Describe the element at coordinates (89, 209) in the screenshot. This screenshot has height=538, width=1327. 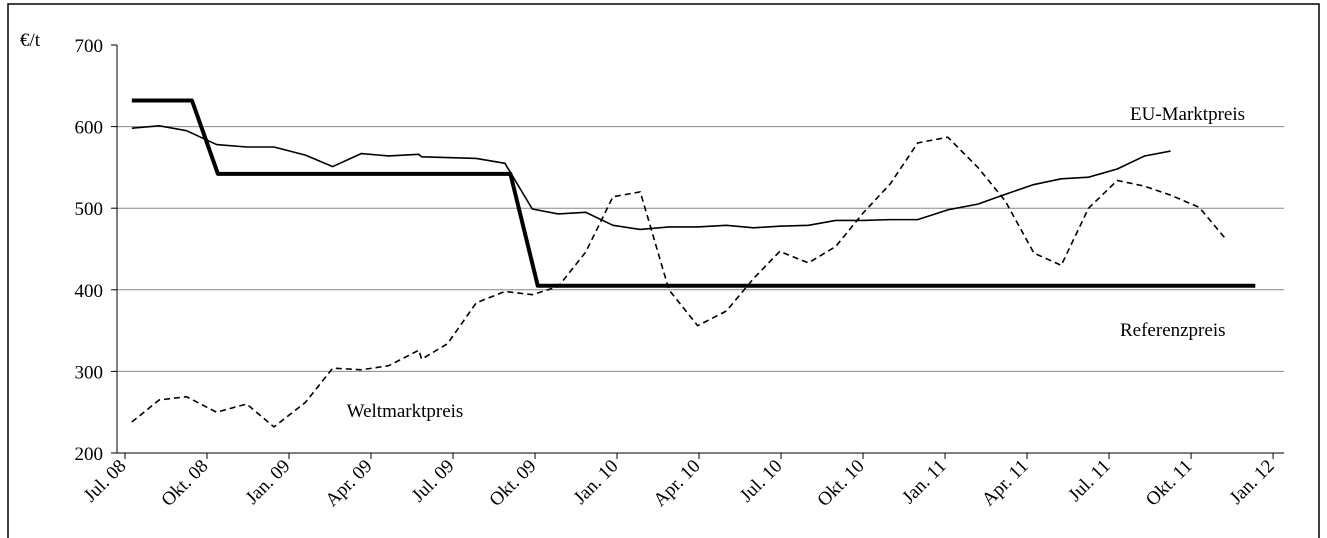
I see `y-tick-label: 500` at that location.